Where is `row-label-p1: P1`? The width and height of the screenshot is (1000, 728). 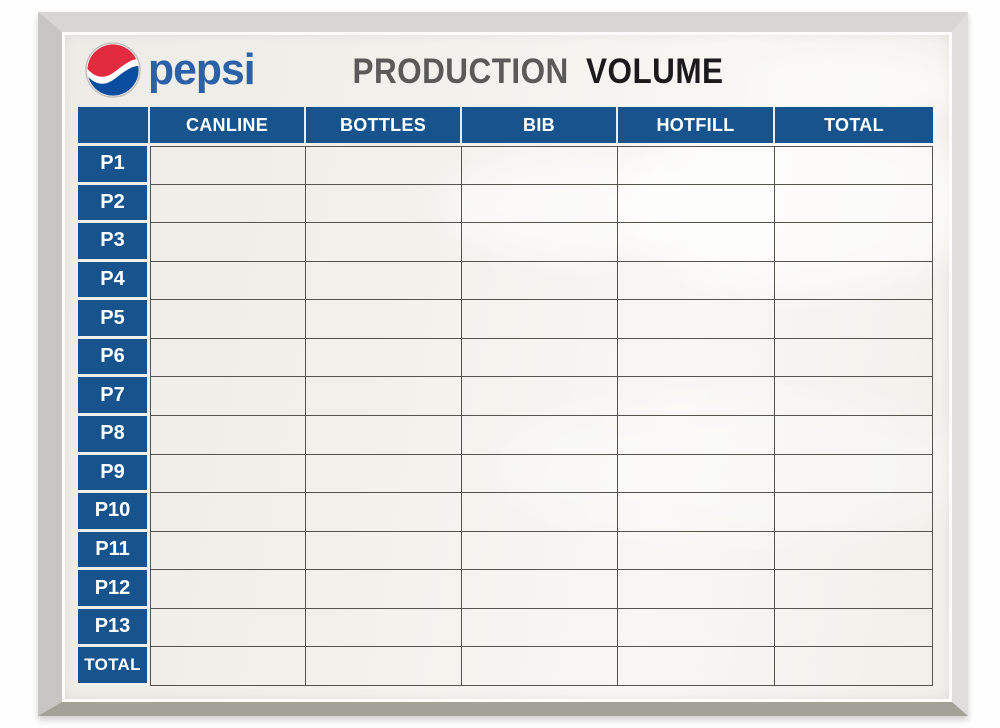
row-label-p1: P1 is located at coordinates (114, 165).